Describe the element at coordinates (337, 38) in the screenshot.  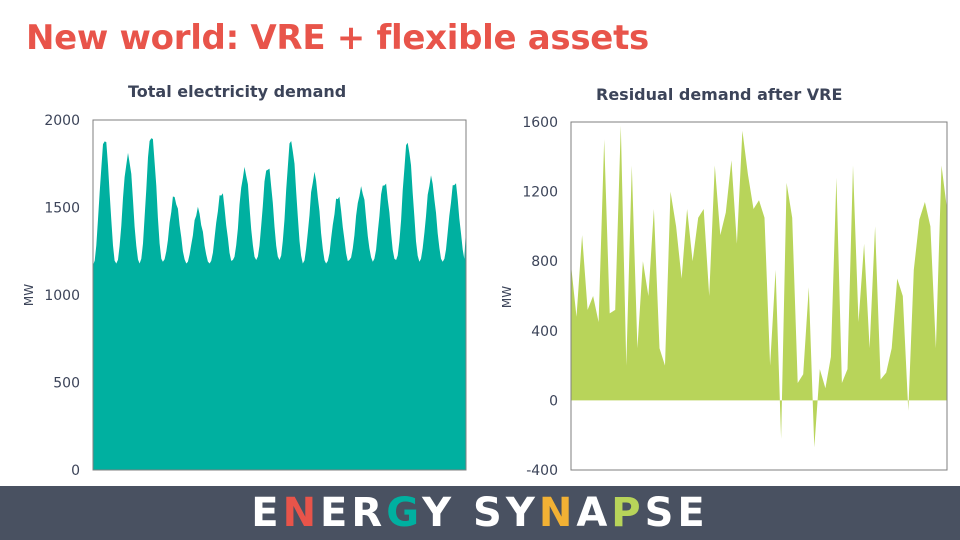
I see `slide-title: New world: VRE + flexible assets` at that location.